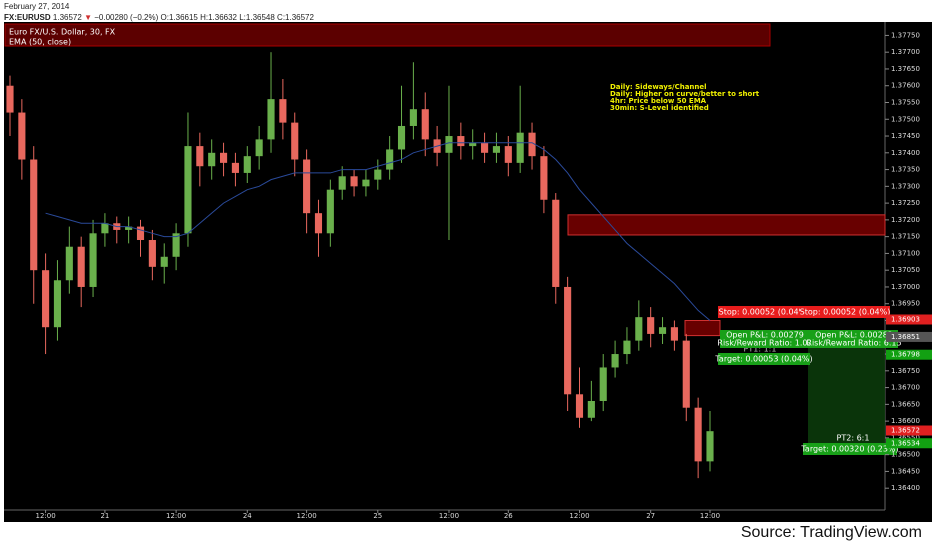 The image size is (932, 550). I want to click on last-price: 1.36572, so click(67, 17).